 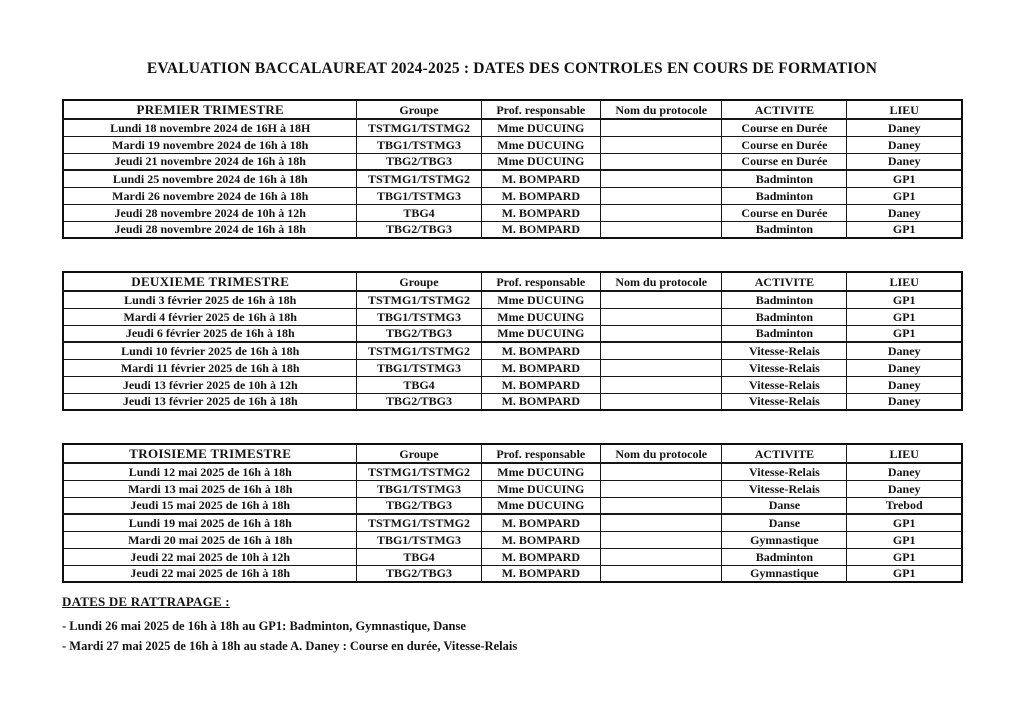 What do you see at coordinates (419, 109) in the screenshot?
I see `column-header-groupe: Groupe` at bounding box center [419, 109].